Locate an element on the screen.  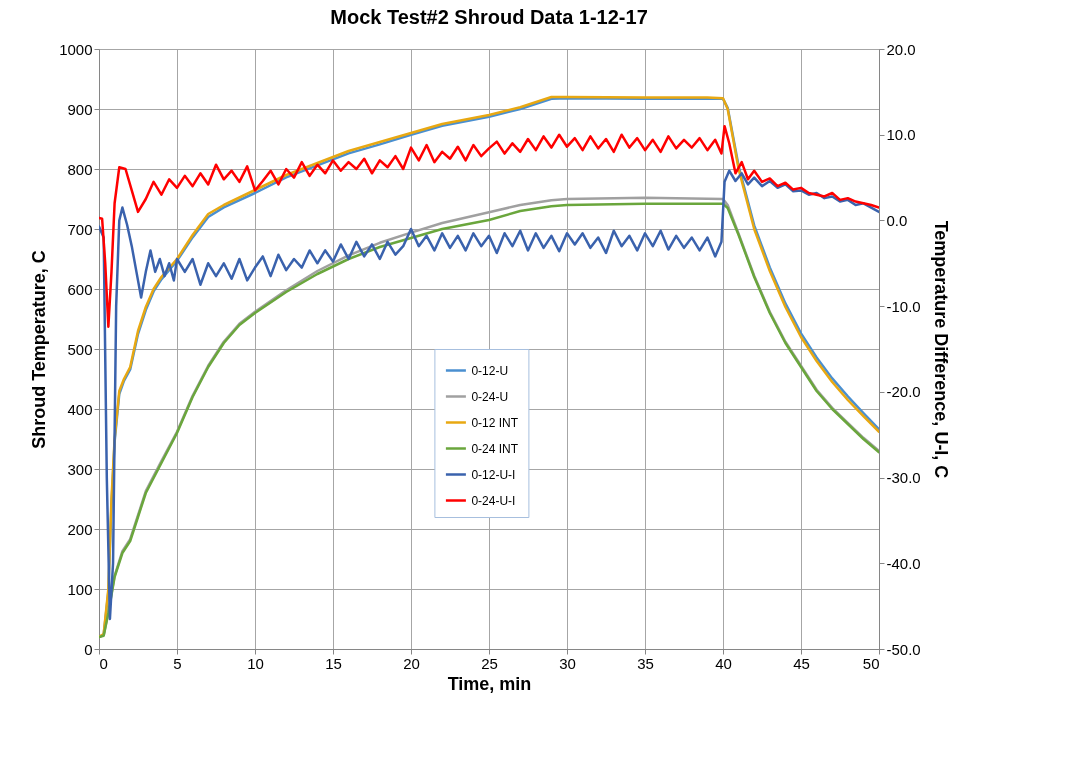
x-tick-label: 35 is located at coordinates (645, 663).